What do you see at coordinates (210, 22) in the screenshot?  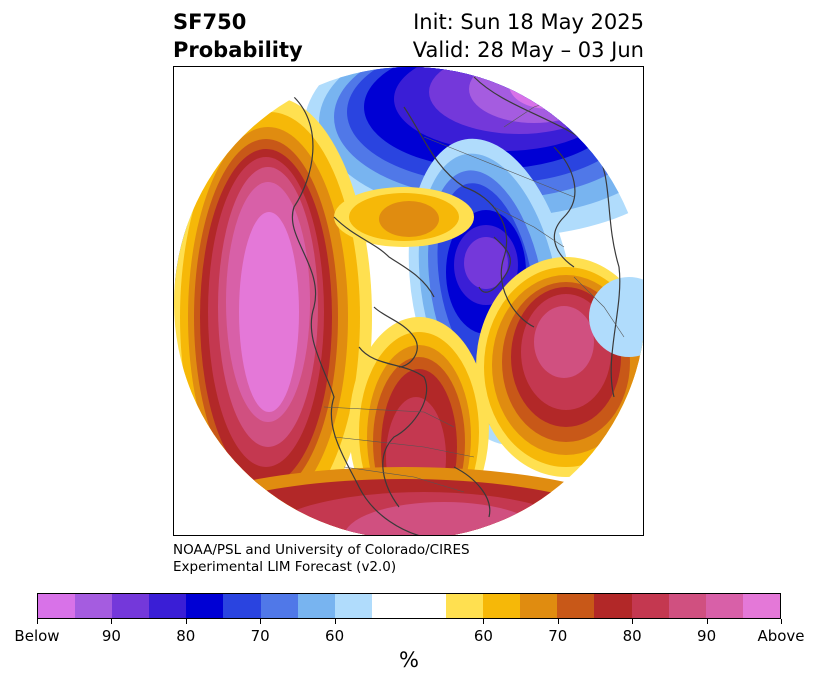 I see `variable-name: SF750` at bounding box center [210, 22].